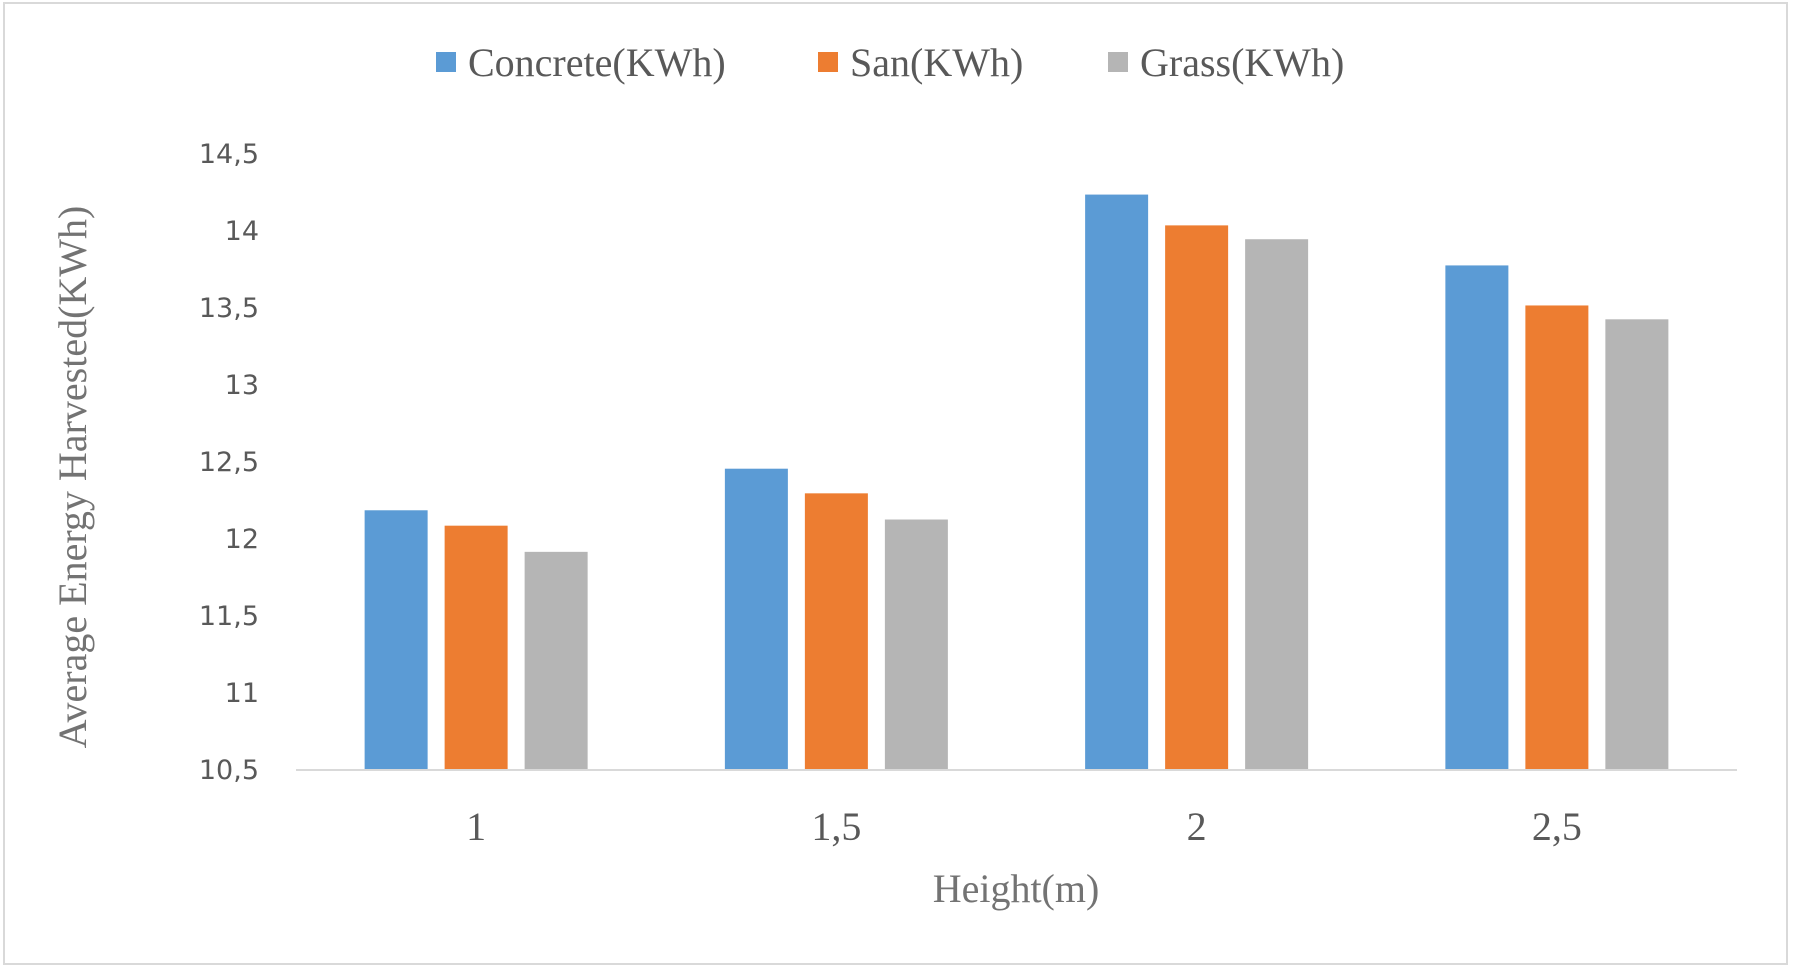 The height and width of the screenshot is (970, 1793). What do you see at coordinates (476, 826) in the screenshot?
I see `x-tick-label: 1` at bounding box center [476, 826].